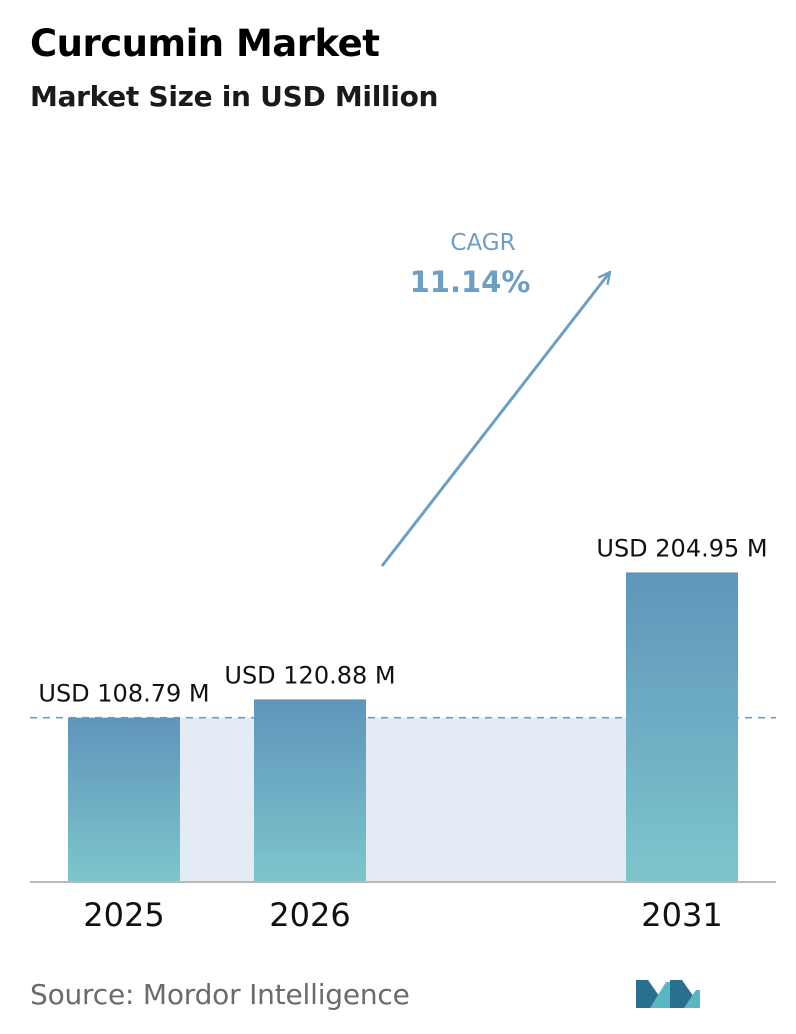 The image size is (796, 1034). I want to click on tick-label-2026: 2026, so click(309, 915).